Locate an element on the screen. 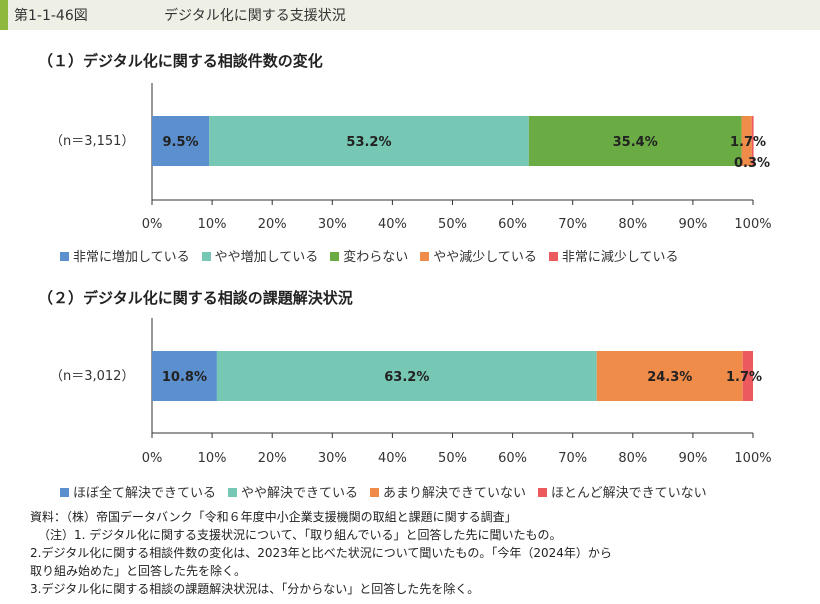  chart2-title: （２）デジタル化に関する相談の課題解決状況 is located at coordinates (195, 298).